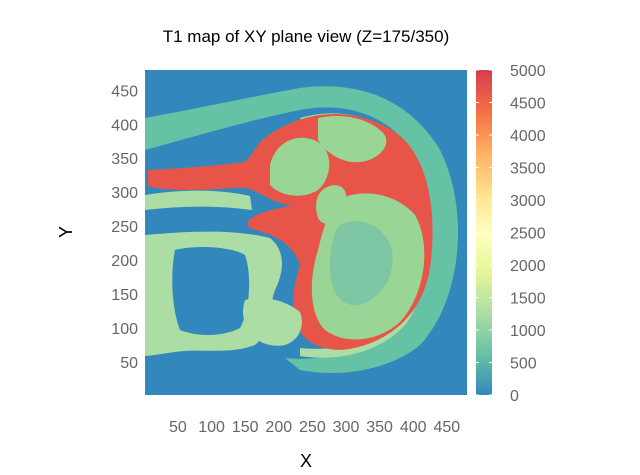 Image resolution: width=640 pixels, height=475 pixels. I want to click on cerebellum, so click(300, 166).